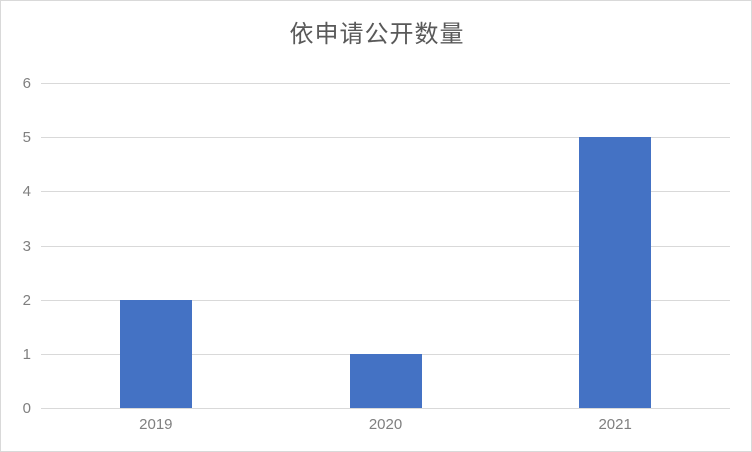 The width and height of the screenshot is (752, 452). I want to click on x-tick-label: 2019, so click(156, 424).